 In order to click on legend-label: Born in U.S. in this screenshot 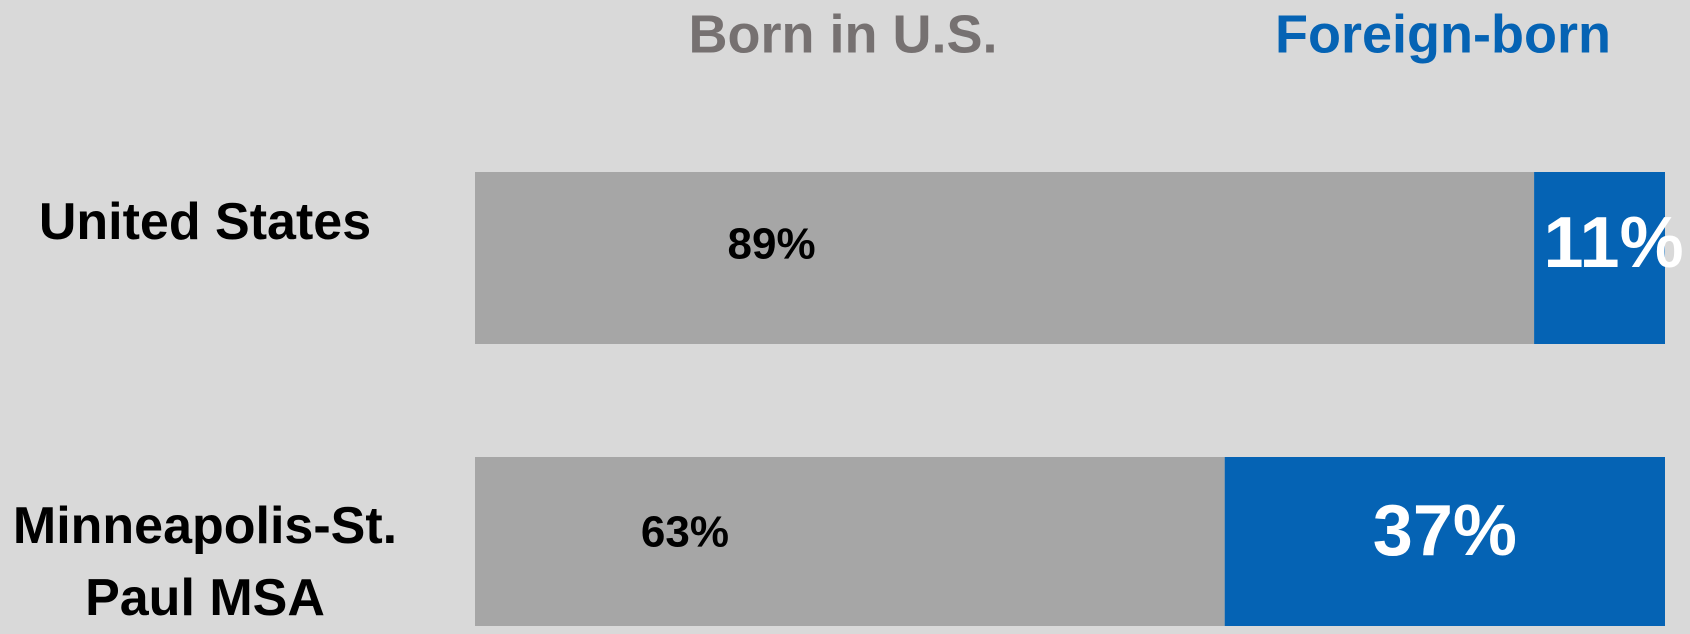, I will do `click(843, 34)`.